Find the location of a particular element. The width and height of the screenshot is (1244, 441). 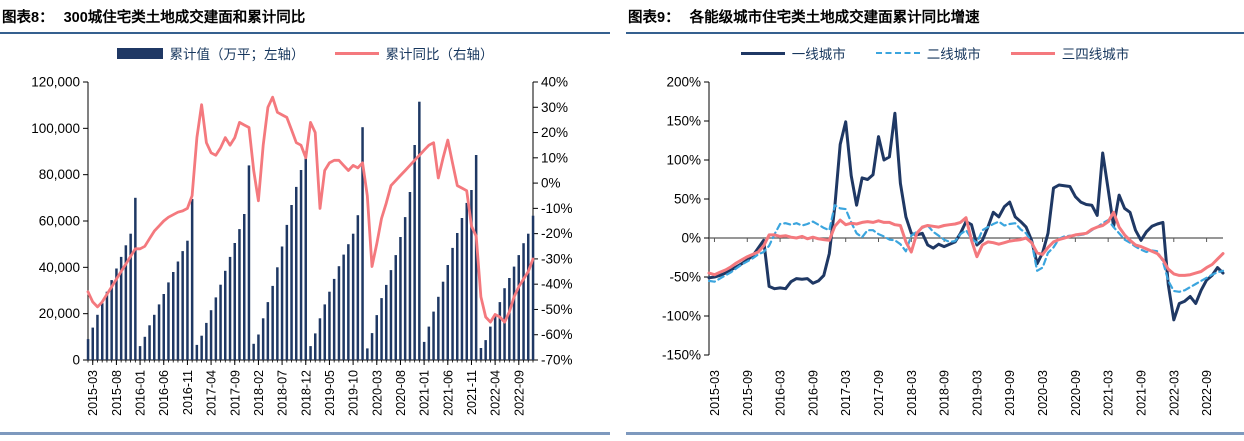

svg-text: 20% is located at coordinates (554, 132).